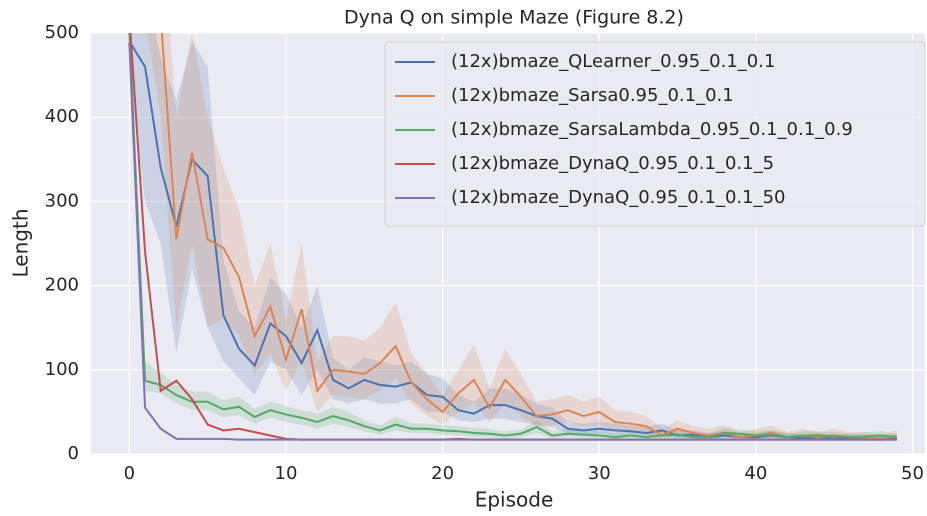  Describe the element at coordinates (592, 95) in the screenshot. I see `legend-label: (12x)bmaze_Sarsa0.95_0.1_0.1` at that location.